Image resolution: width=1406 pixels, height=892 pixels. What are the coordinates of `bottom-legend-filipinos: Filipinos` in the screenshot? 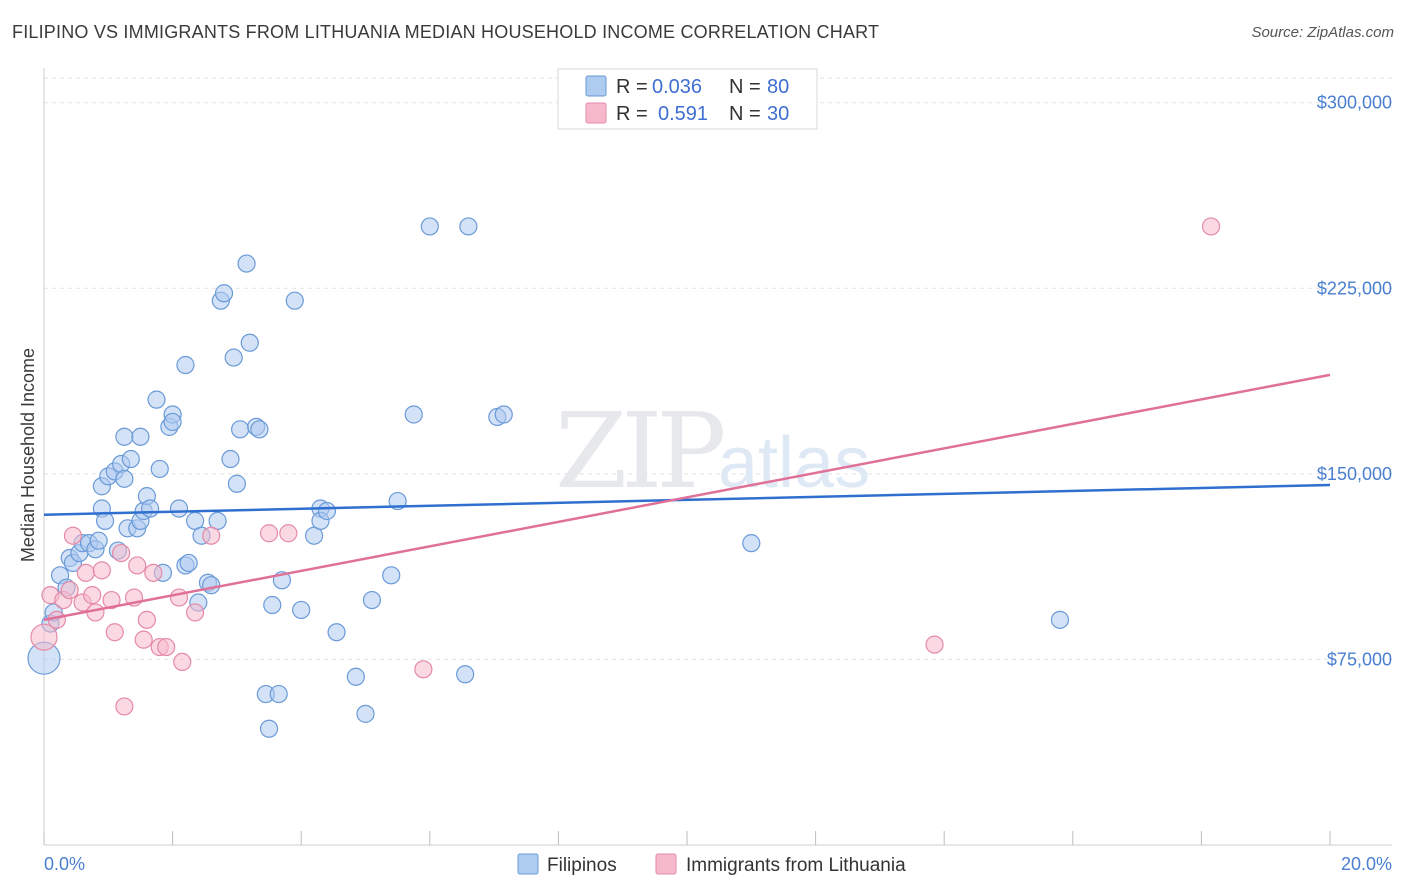 It's located at (582, 865).